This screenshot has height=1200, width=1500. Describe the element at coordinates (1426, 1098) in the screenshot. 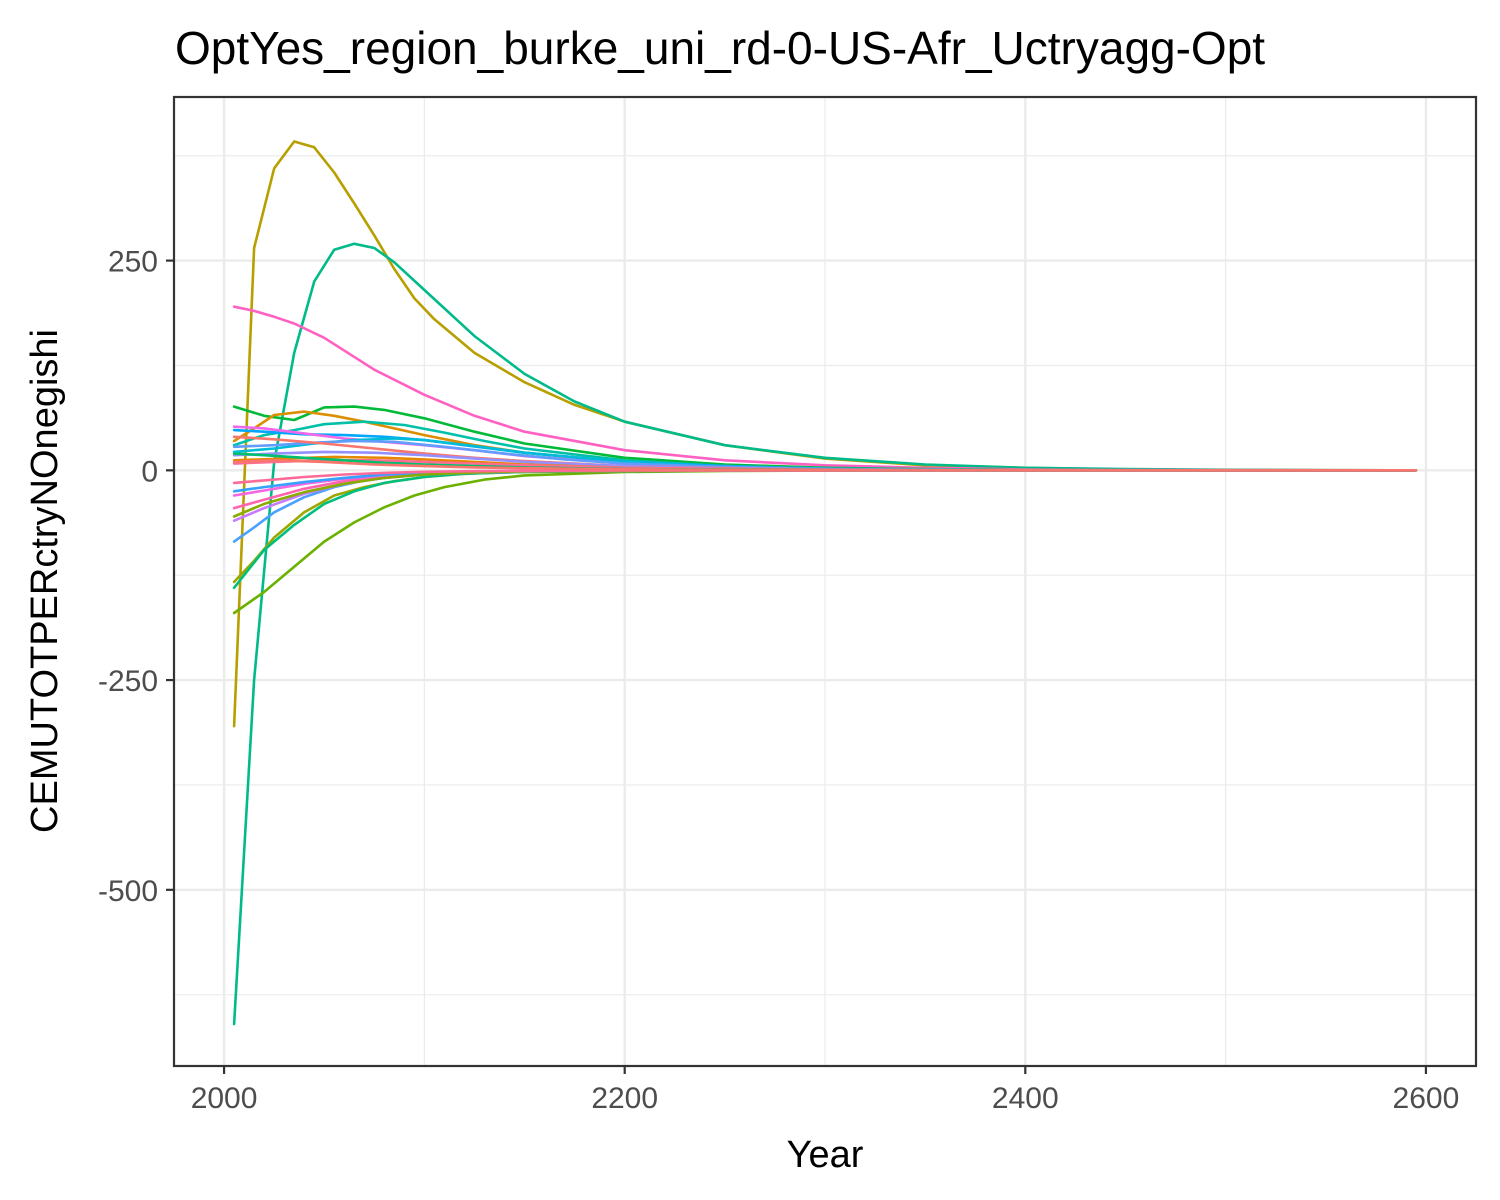

I see `x-tick-label: 2600` at that location.